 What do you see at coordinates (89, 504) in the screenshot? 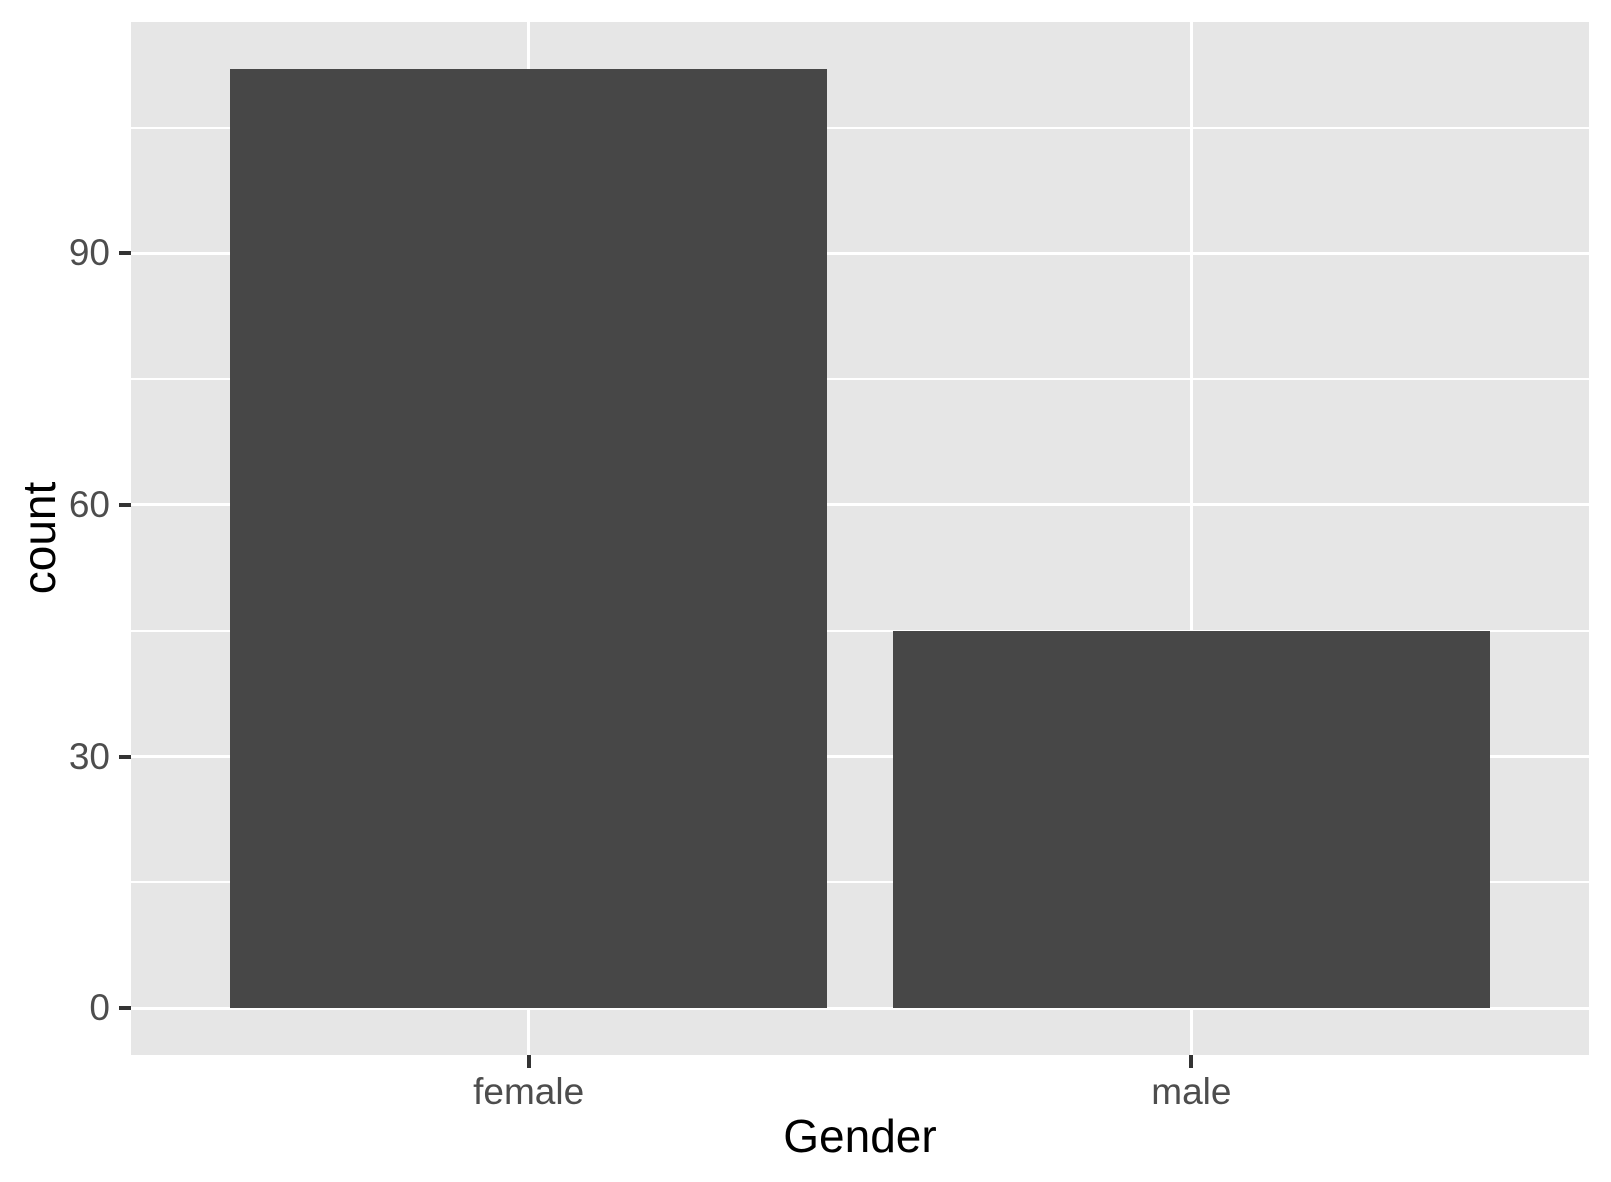
I see `y-tick-label: 60` at bounding box center [89, 504].